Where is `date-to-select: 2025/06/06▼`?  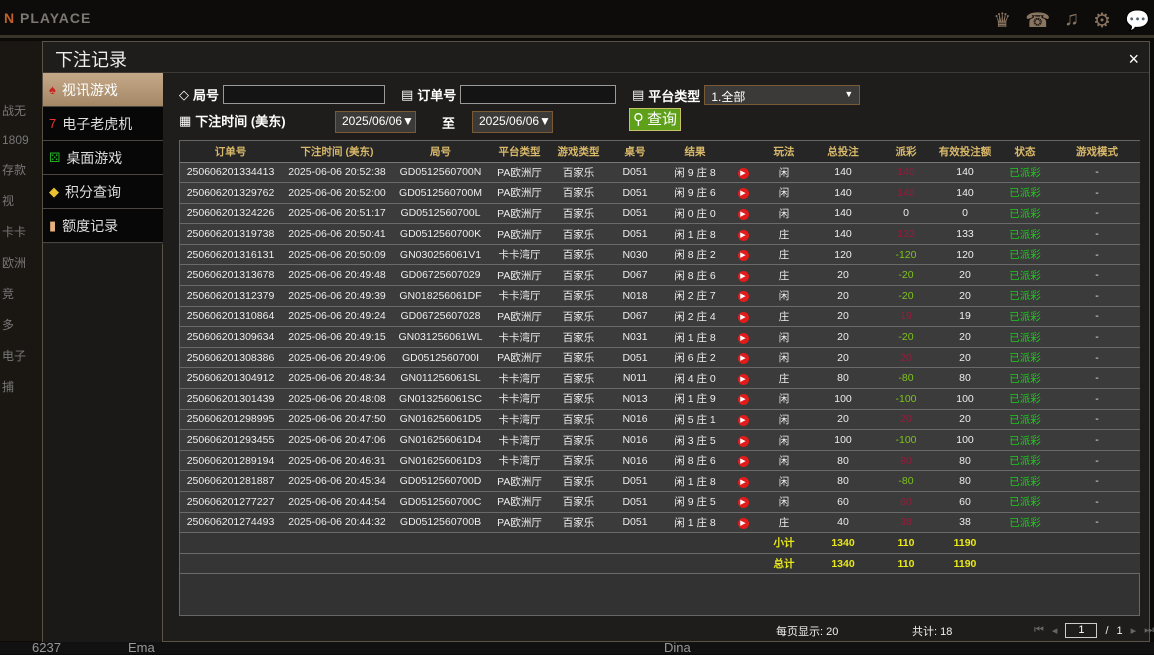 date-to-select: 2025/06/06▼ is located at coordinates (512, 122).